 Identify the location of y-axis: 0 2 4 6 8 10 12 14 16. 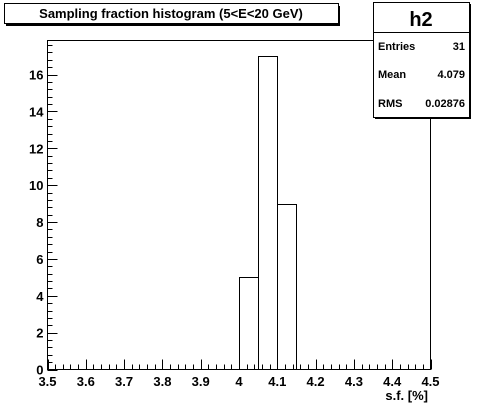
(43, 211).